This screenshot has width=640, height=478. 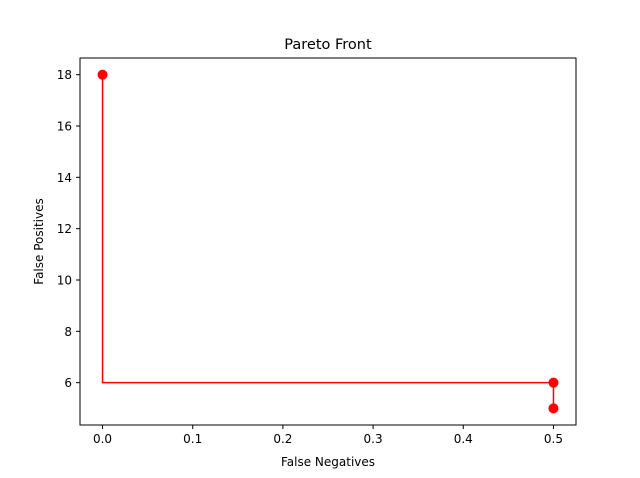 I want to click on x-tick-label: 0.4, so click(x=463, y=439).